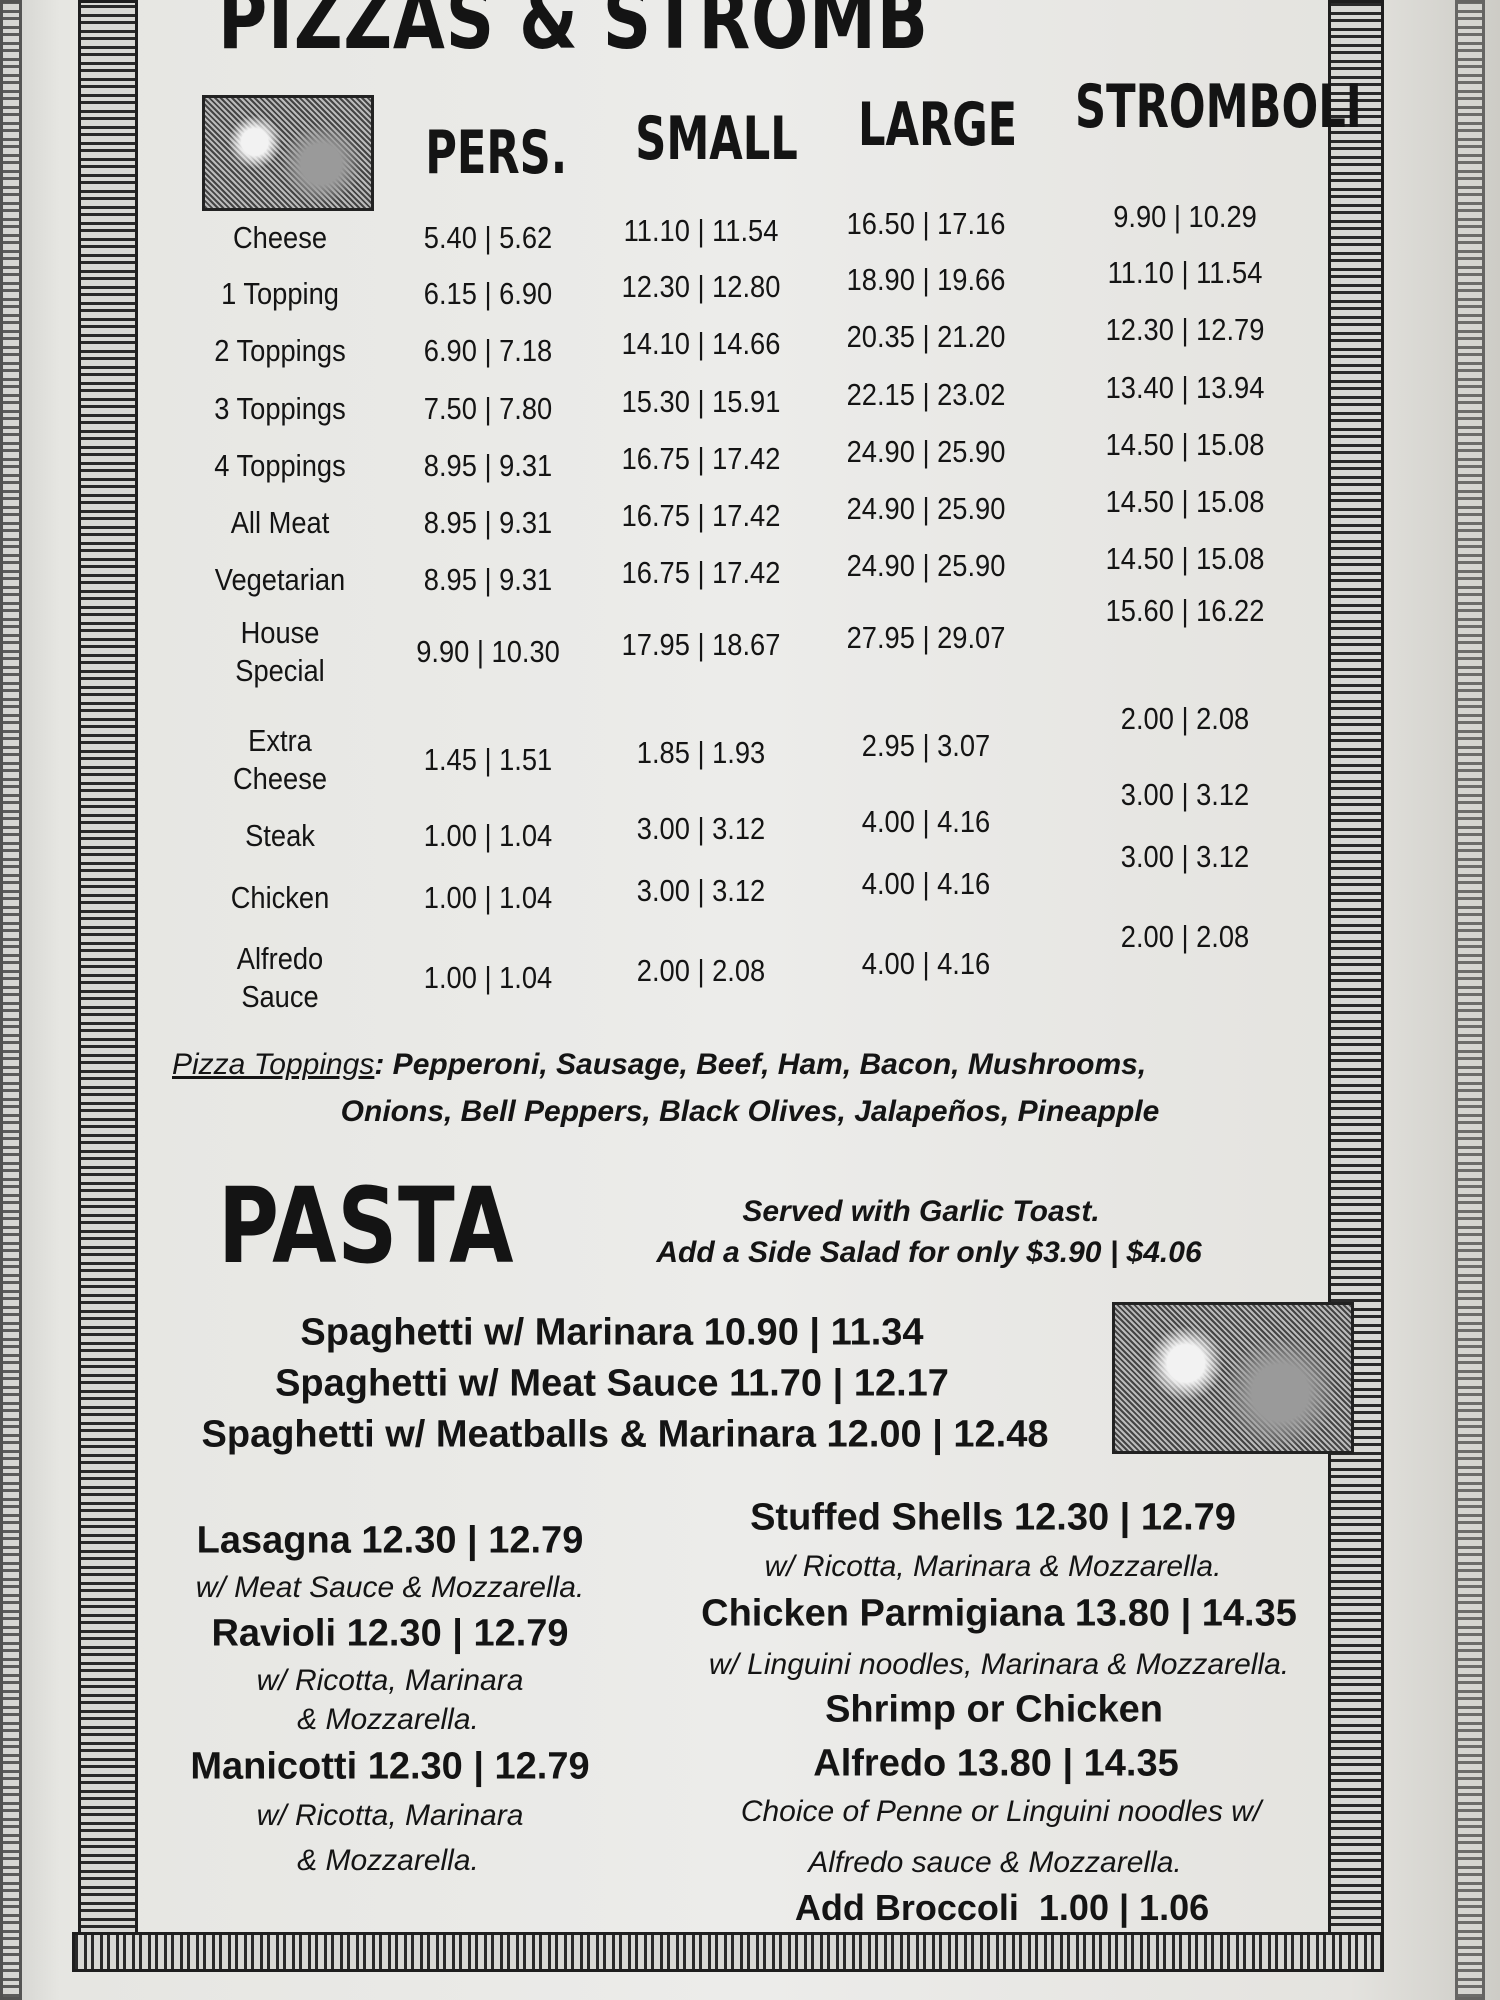  What do you see at coordinates (280, 465) in the screenshot?
I see `row-label: 4 Toppings` at bounding box center [280, 465].